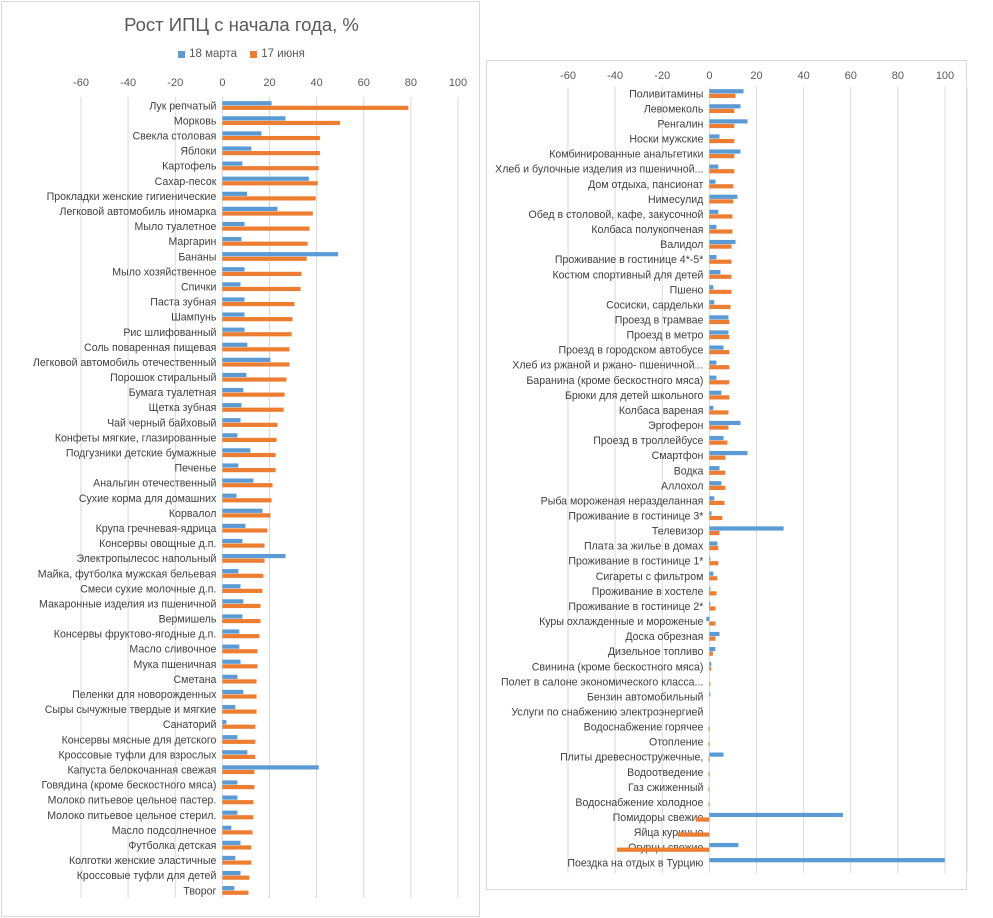 This screenshot has height=918, width=993. Describe the element at coordinates (629, 260) in the screenshot. I see `category-label: Проживание в гостинице 4*-5*` at that location.